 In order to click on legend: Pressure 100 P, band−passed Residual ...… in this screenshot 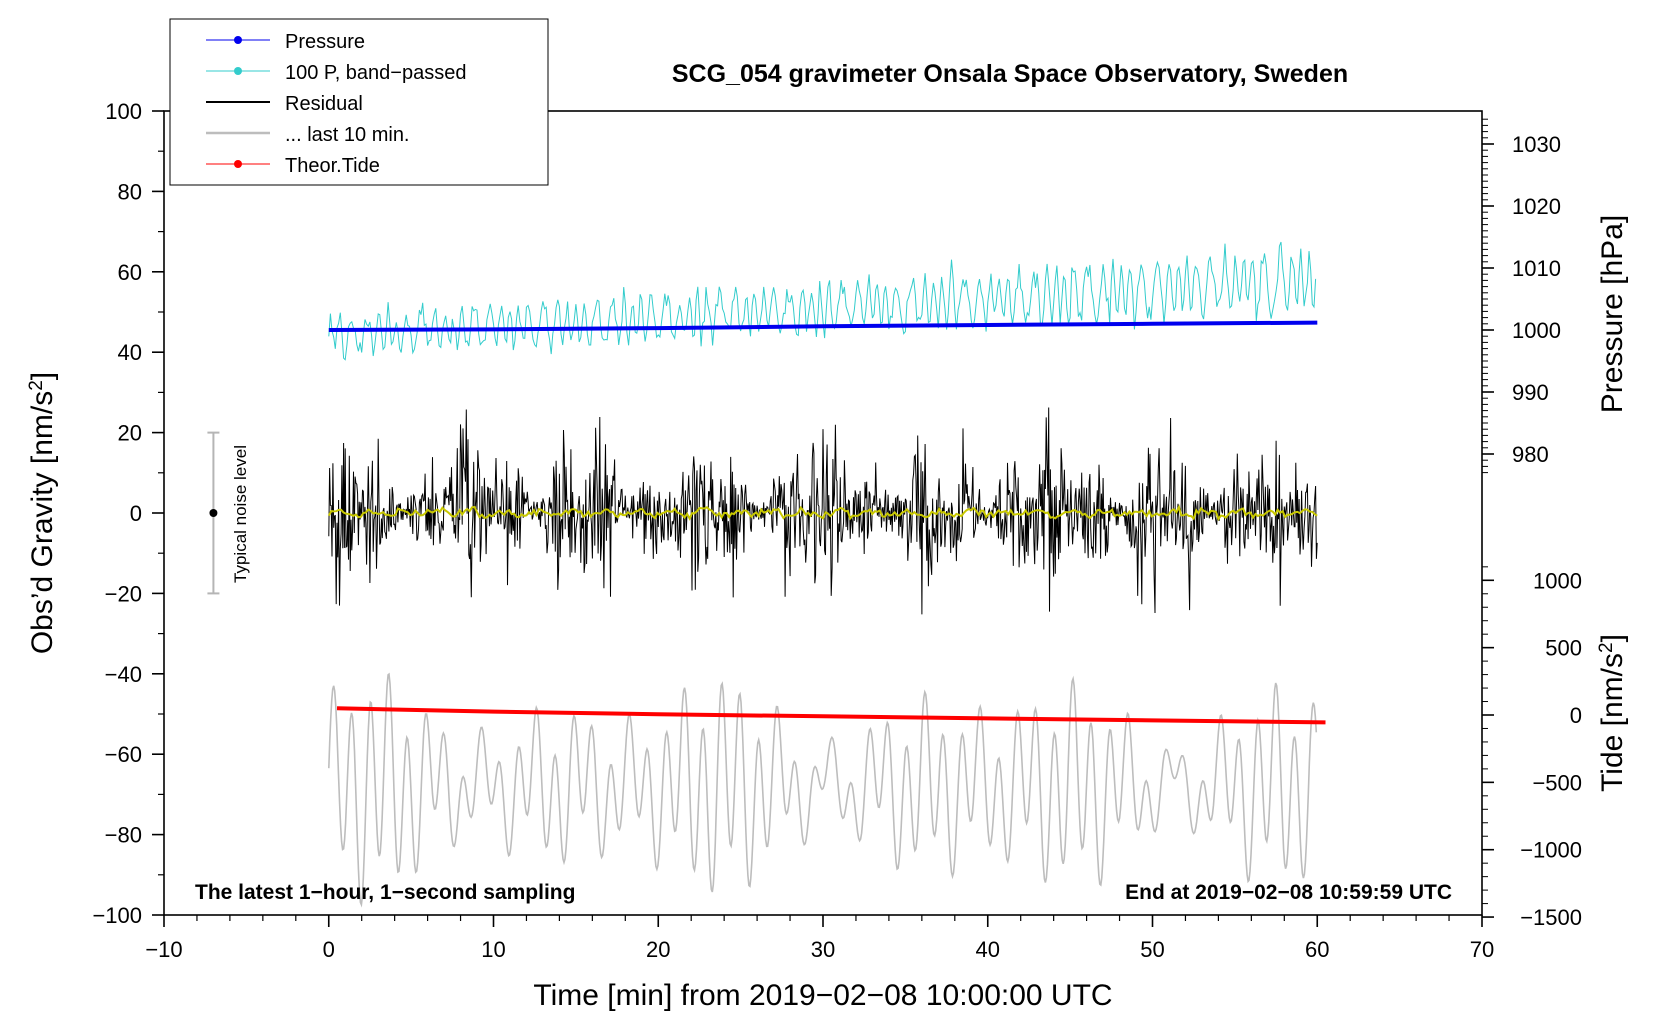, I will do `click(359, 102)`.